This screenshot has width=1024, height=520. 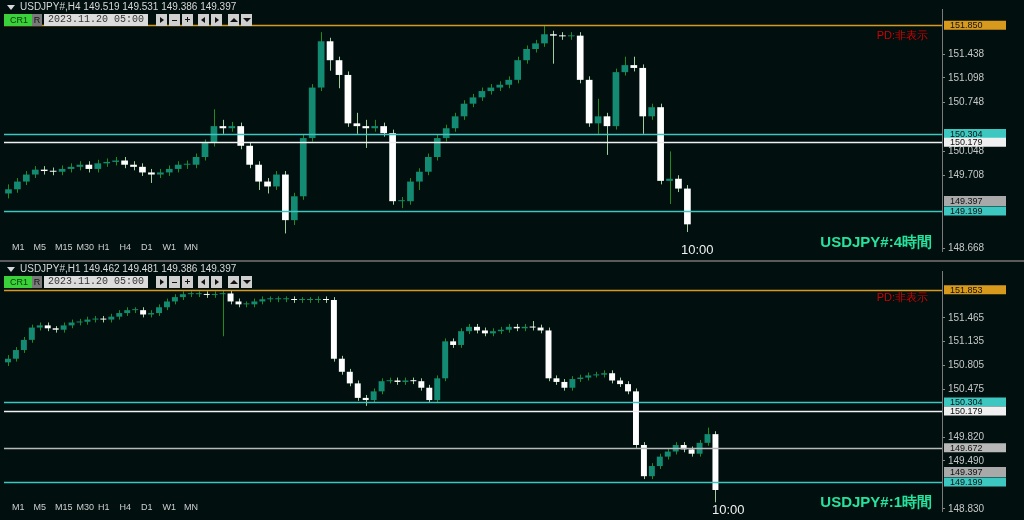 What do you see at coordinates (966, 460) in the screenshot?
I see `y-tick-label: 149.490` at bounding box center [966, 460].